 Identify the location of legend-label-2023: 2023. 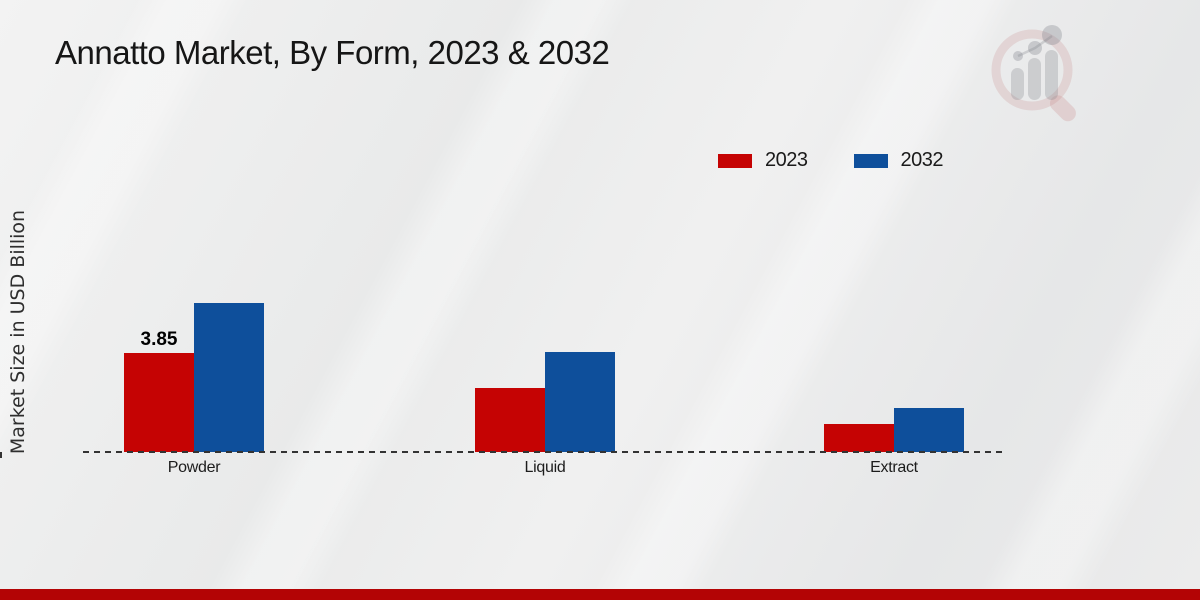
(786, 160).